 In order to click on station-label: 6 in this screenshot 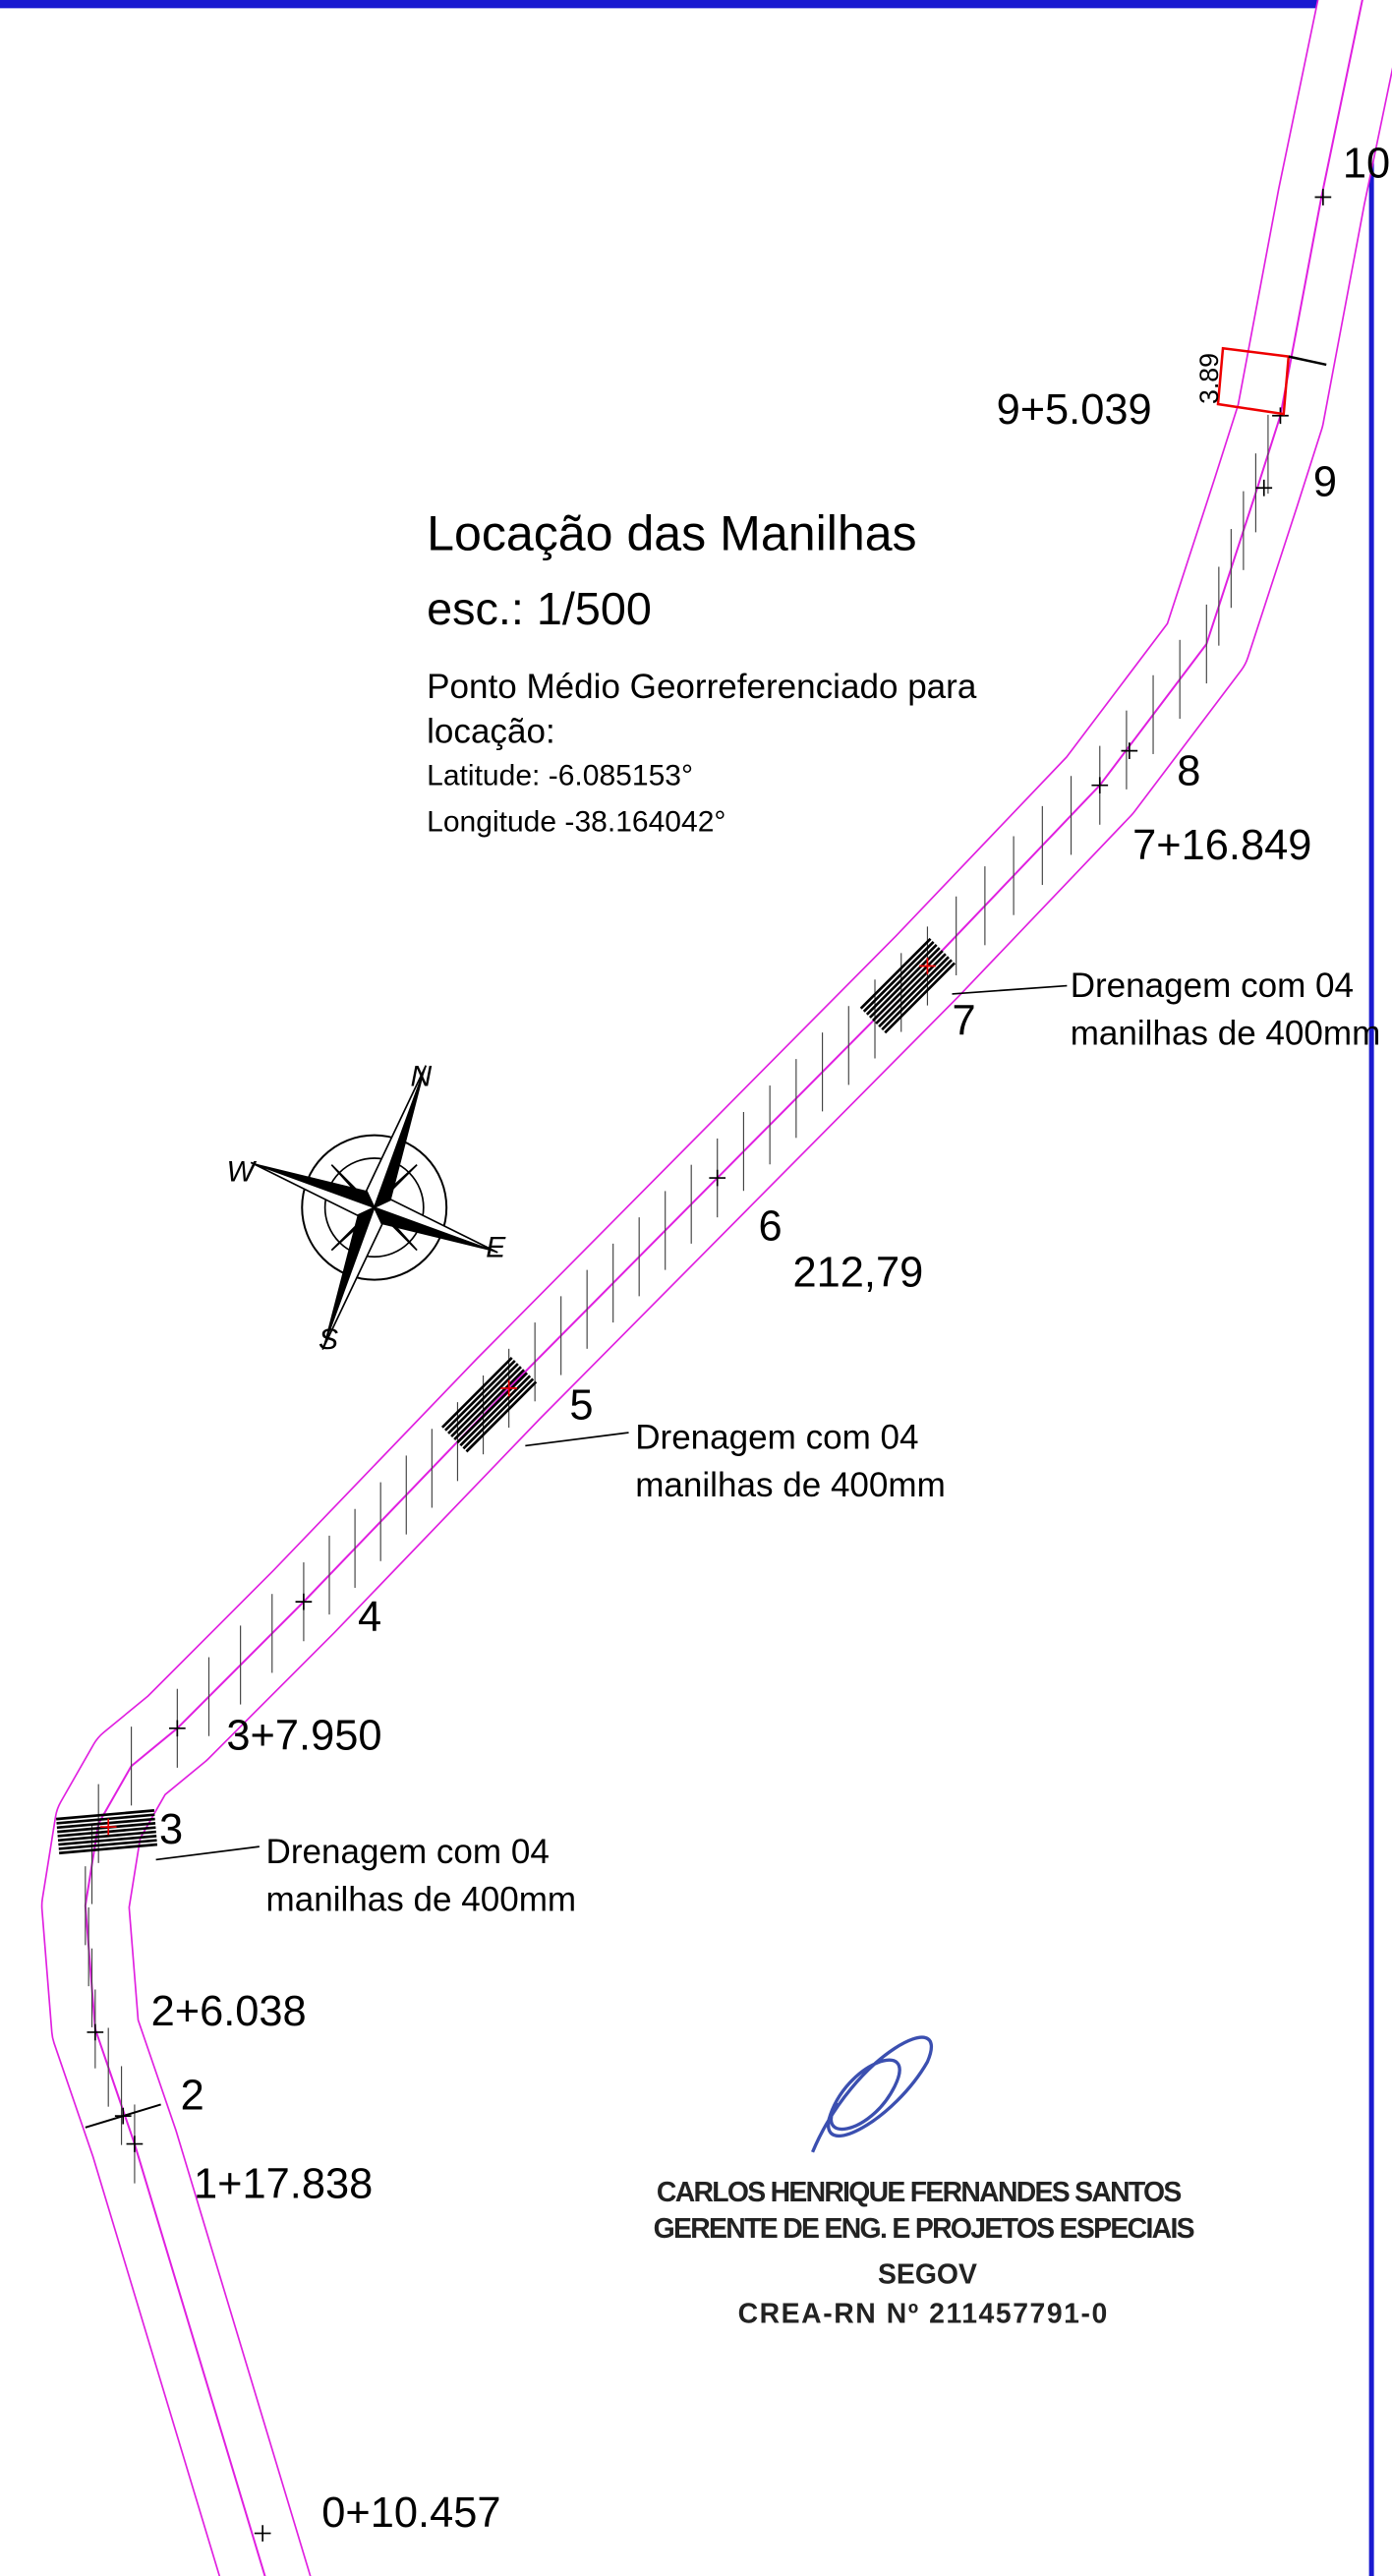, I will do `click(770, 1227)`.